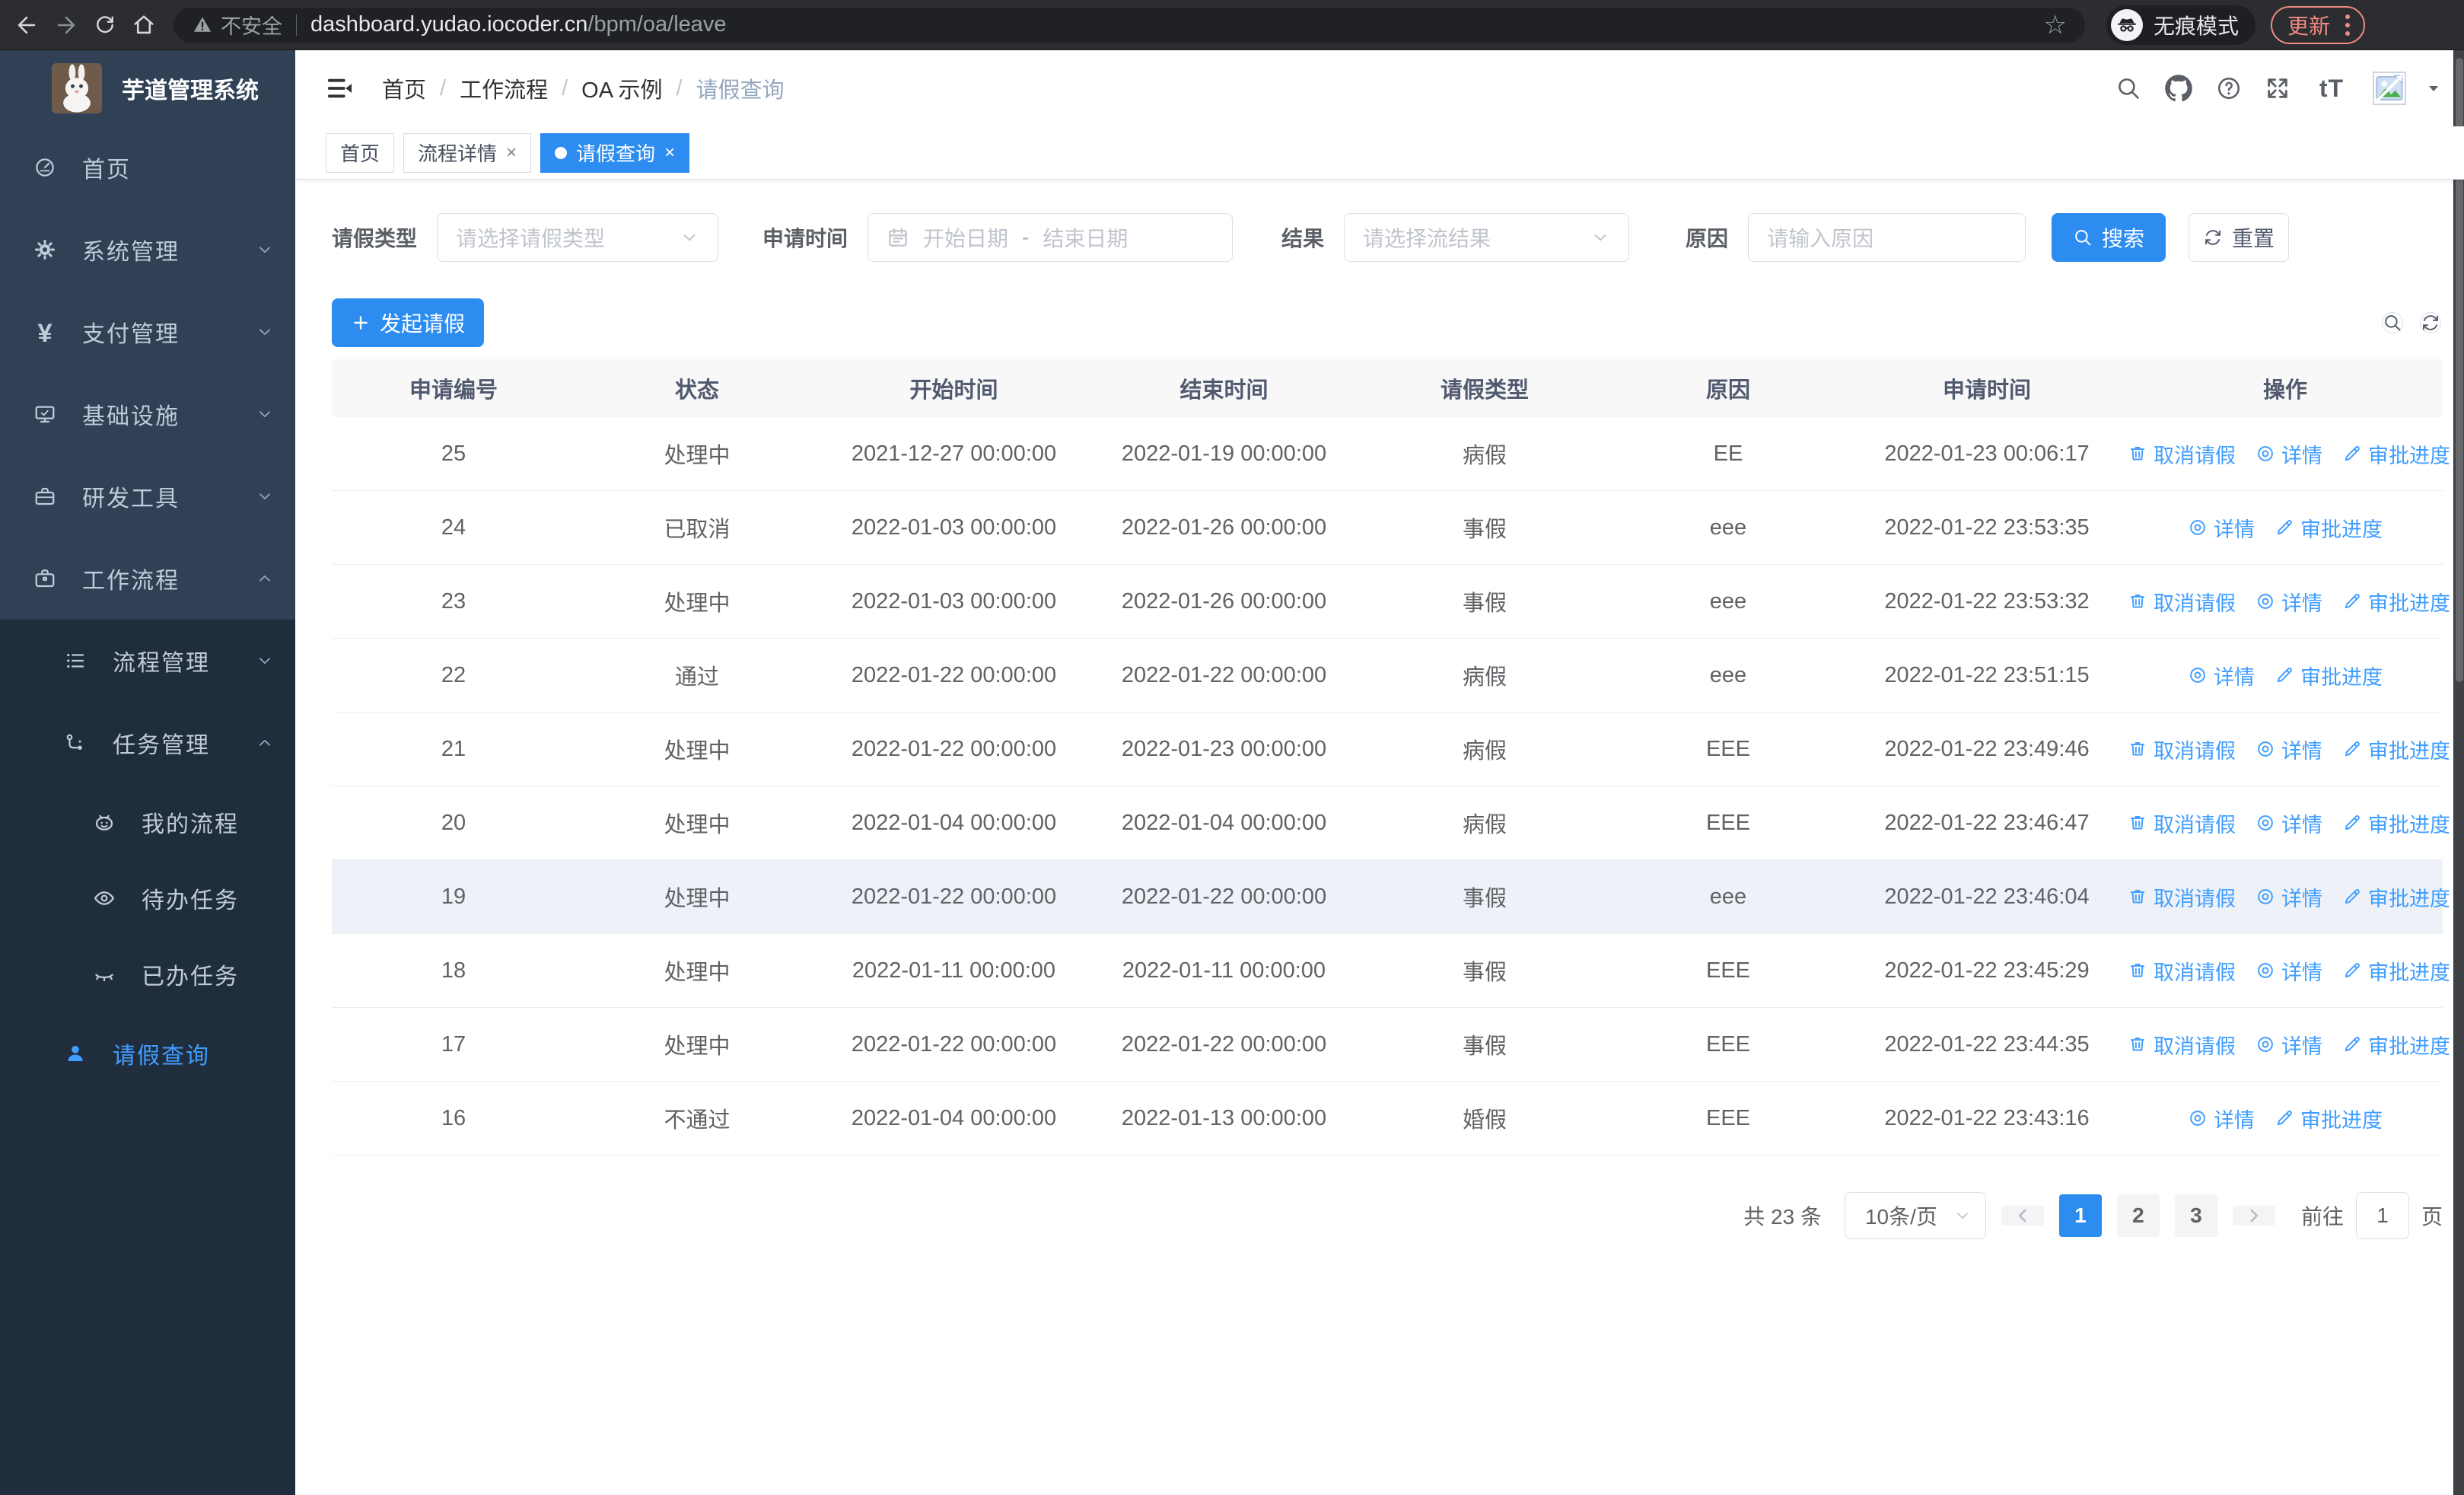 The image size is (2464, 1495). Describe the element at coordinates (2253, 1216) in the screenshot. I see `next-page-button` at that location.